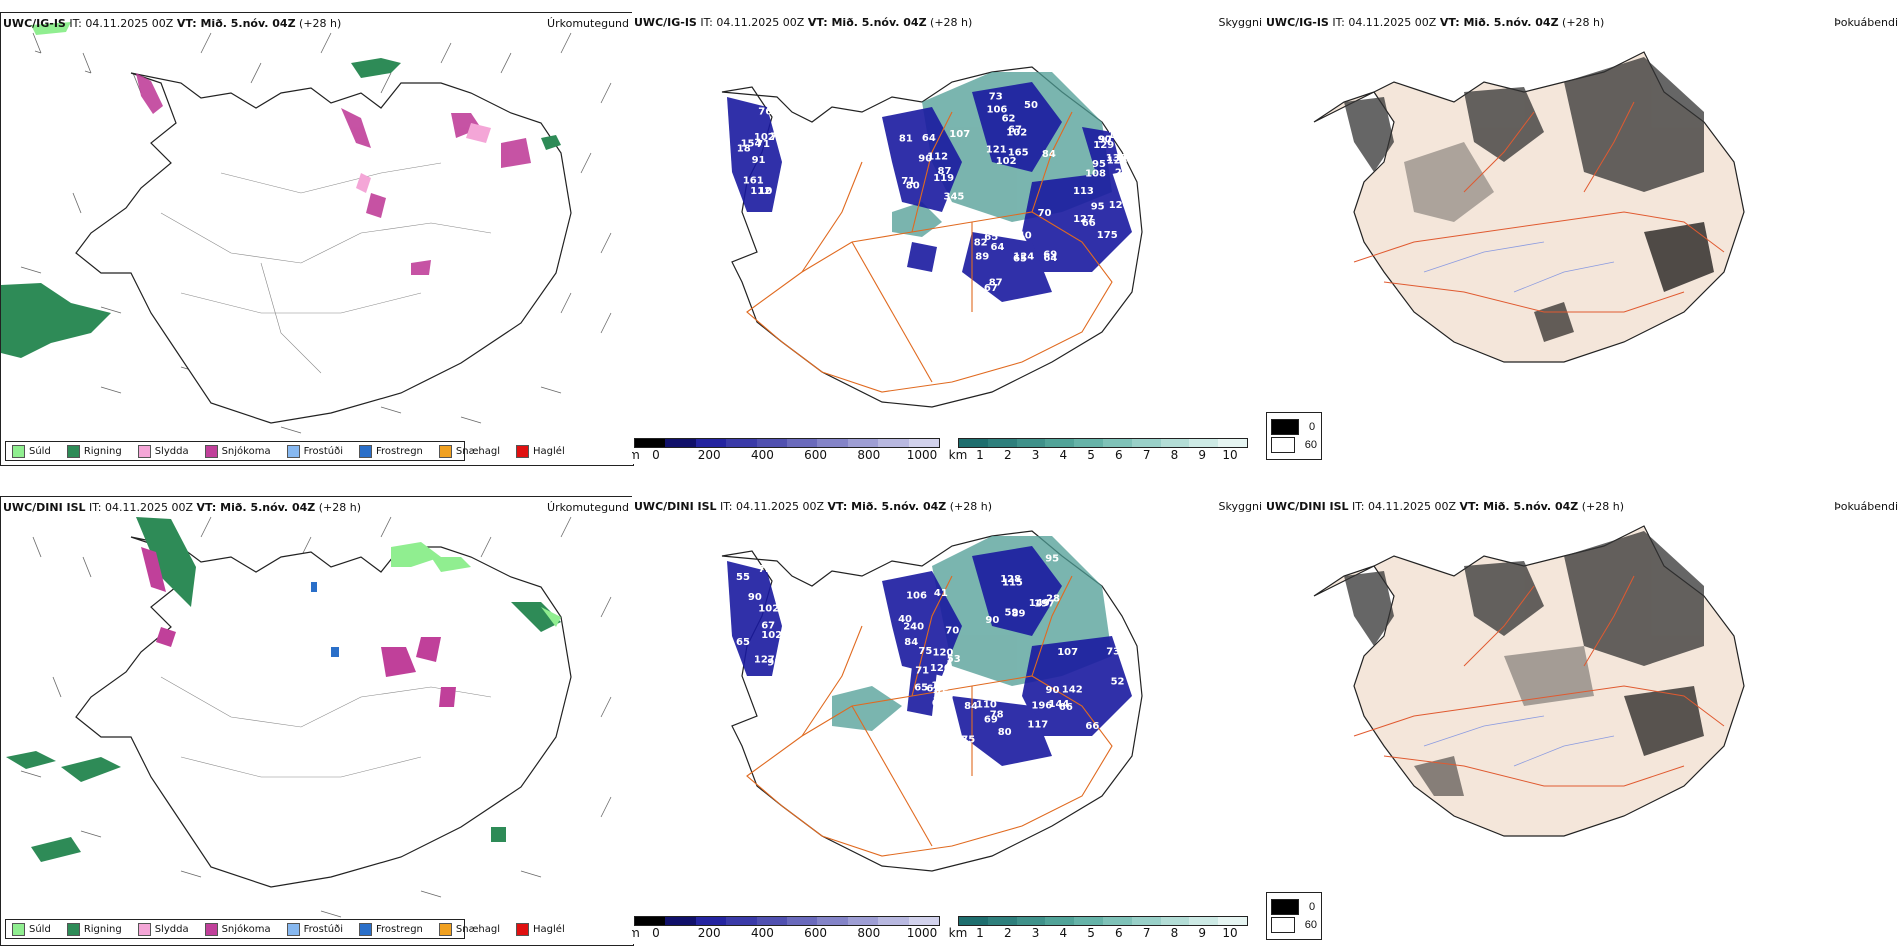 This screenshot has height=950, width=1900. Describe the element at coordinates (1063, 455) in the screenshot. I see `colorbar-tick: 4` at that location.